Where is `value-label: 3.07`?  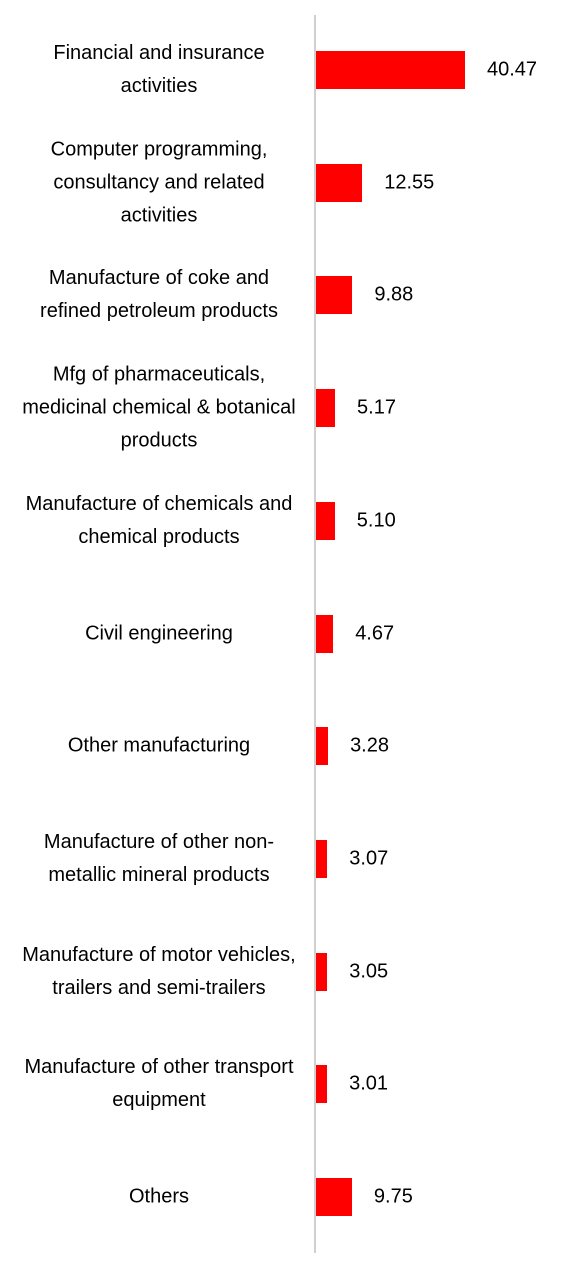
value-label: 3.07 is located at coordinates (369, 858).